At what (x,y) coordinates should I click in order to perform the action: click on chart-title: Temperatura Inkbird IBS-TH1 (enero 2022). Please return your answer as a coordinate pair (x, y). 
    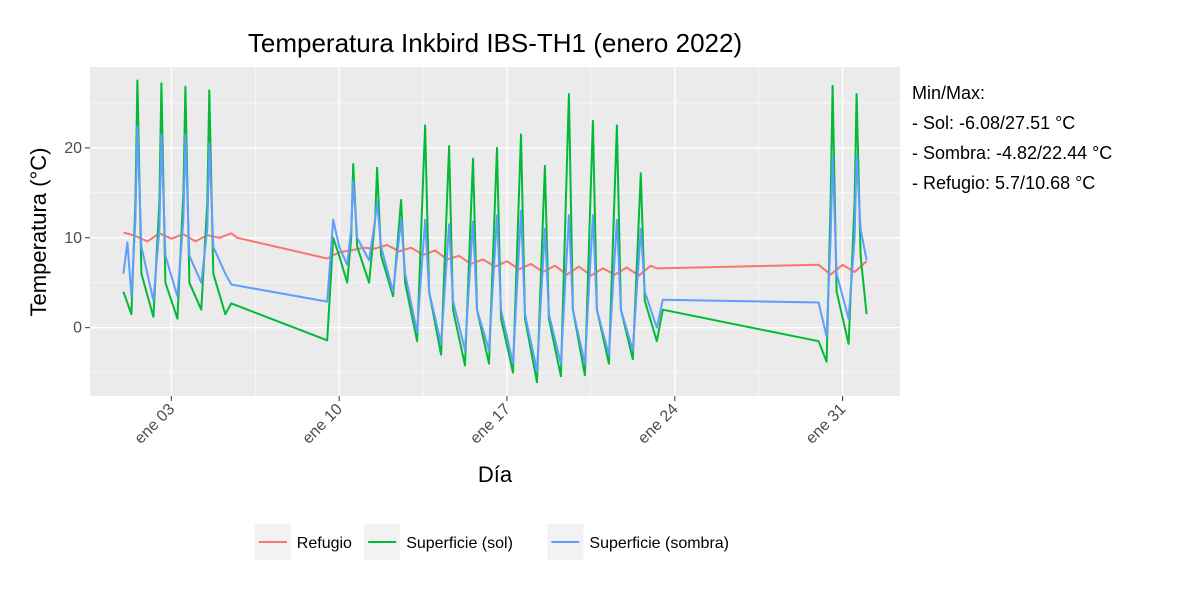
    Looking at the image, I should click on (495, 43).